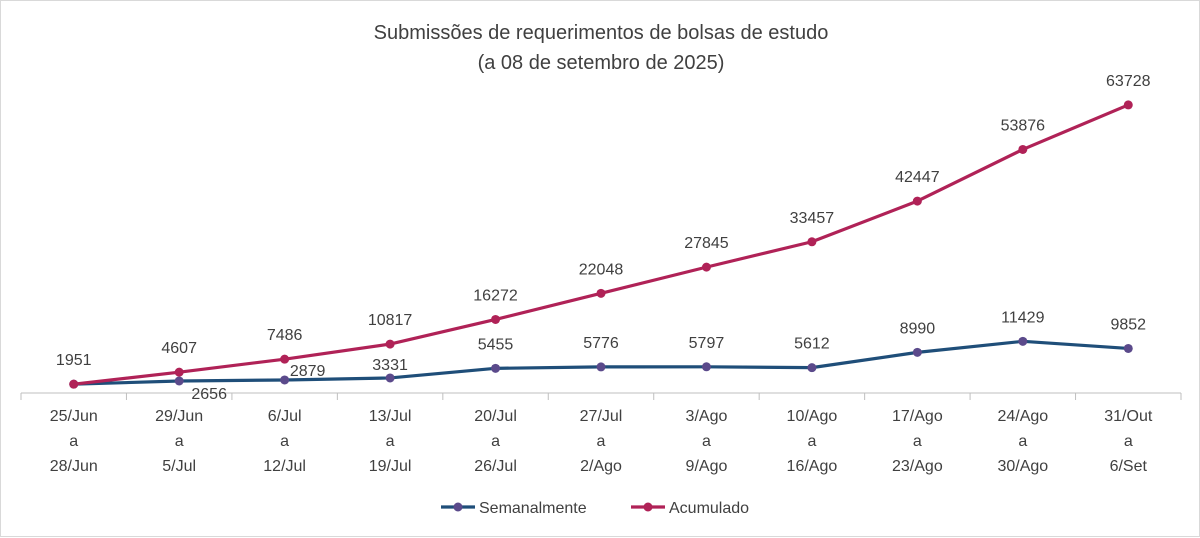 Image resolution: width=1200 pixels, height=538 pixels. I want to click on legend-label-semanalmente: Semanalmente, so click(533, 508).